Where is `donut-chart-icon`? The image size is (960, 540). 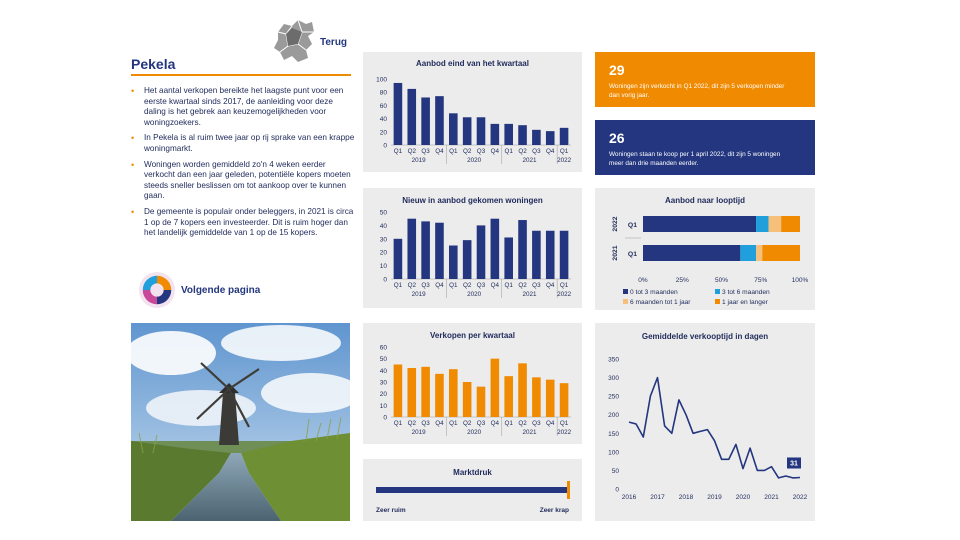 donut-chart-icon is located at coordinates (157, 290).